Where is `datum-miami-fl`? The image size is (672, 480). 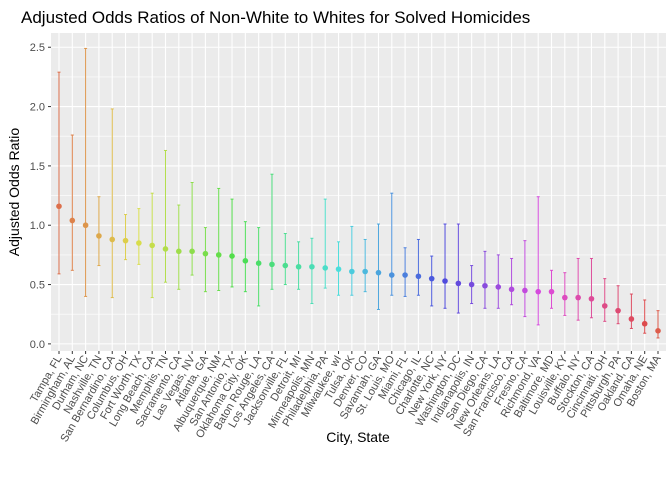
datum-miami-fl is located at coordinates (405, 272).